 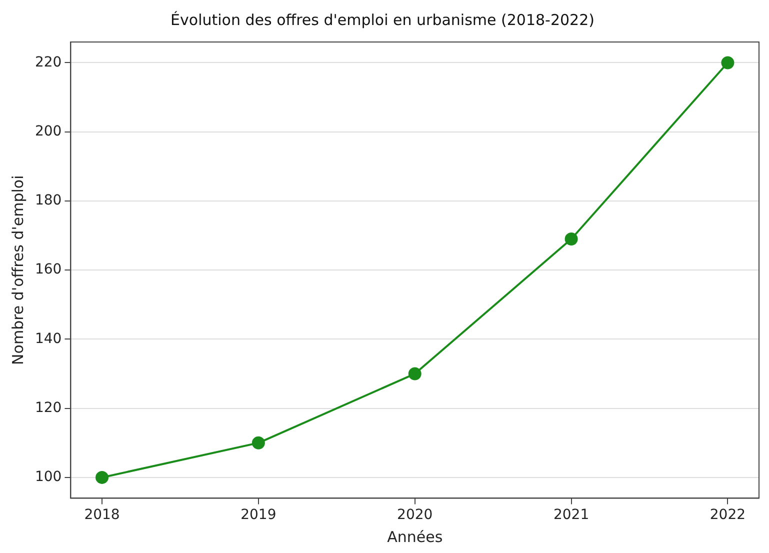 What do you see at coordinates (48, 132) in the screenshot?
I see `y-tick-label: 200` at bounding box center [48, 132].